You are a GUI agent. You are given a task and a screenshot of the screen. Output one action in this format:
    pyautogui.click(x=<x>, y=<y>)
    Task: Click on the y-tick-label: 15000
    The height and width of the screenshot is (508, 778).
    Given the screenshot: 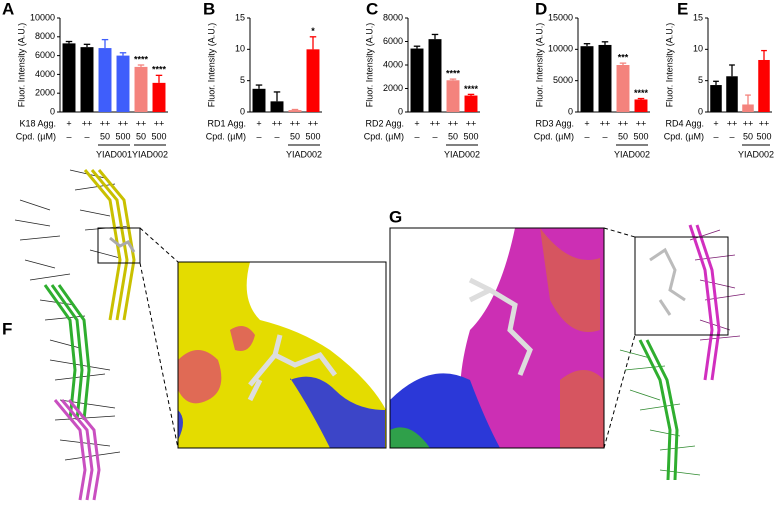 What is the action you would take?
    pyautogui.click(x=560, y=17)
    